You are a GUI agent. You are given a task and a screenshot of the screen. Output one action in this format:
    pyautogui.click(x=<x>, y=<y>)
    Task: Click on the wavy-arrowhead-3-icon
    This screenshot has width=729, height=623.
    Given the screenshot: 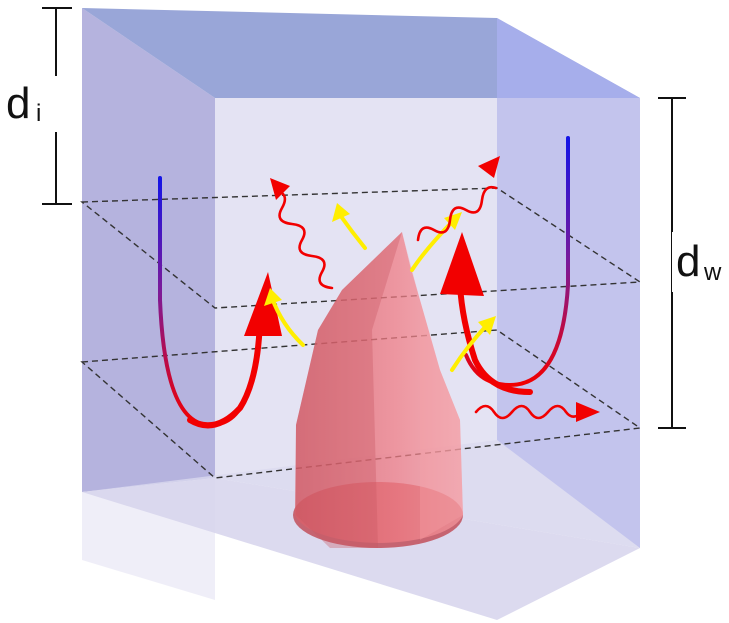 What is the action you would take?
    pyautogui.click(x=588, y=412)
    